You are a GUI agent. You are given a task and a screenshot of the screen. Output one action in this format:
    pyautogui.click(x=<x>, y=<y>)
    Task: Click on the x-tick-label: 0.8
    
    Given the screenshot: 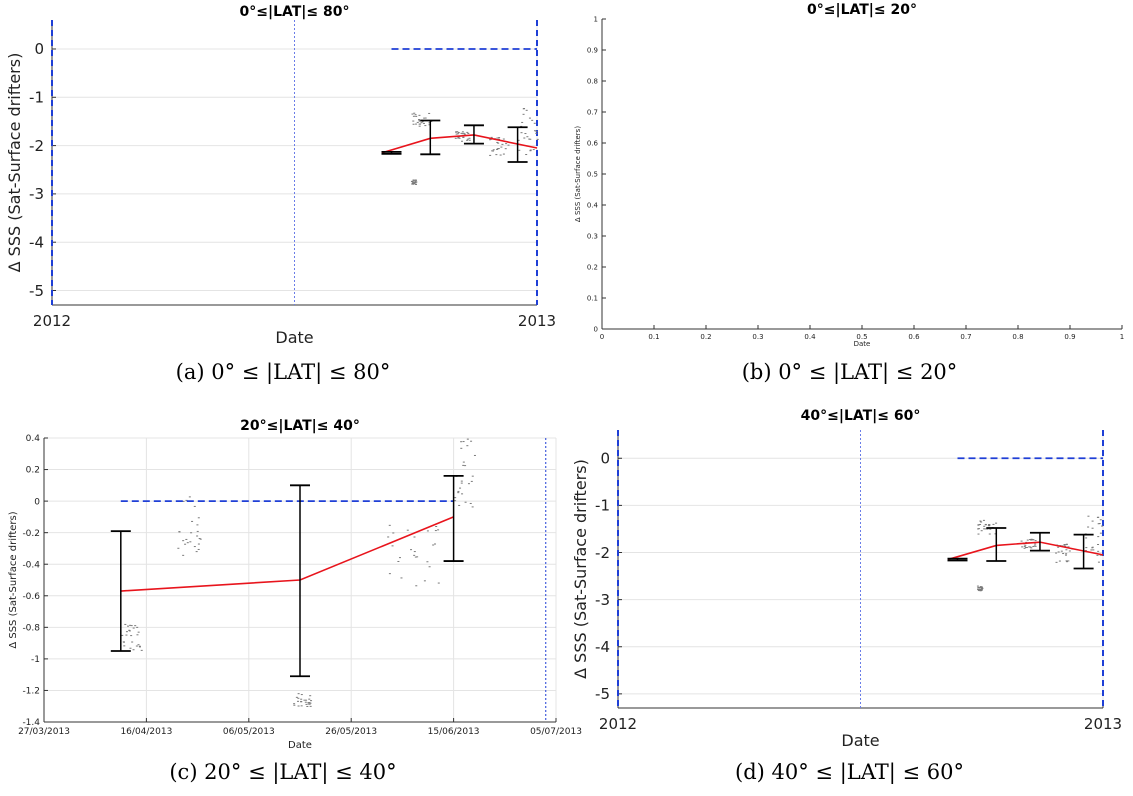 What is the action you would take?
    pyautogui.click(x=1017, y=337)
    